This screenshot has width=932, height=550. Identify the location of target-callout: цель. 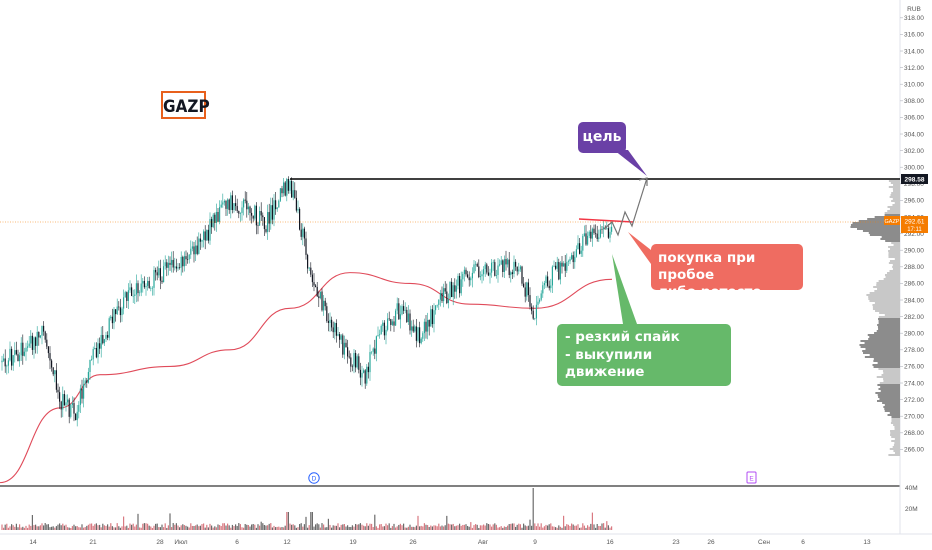
(602, 137).